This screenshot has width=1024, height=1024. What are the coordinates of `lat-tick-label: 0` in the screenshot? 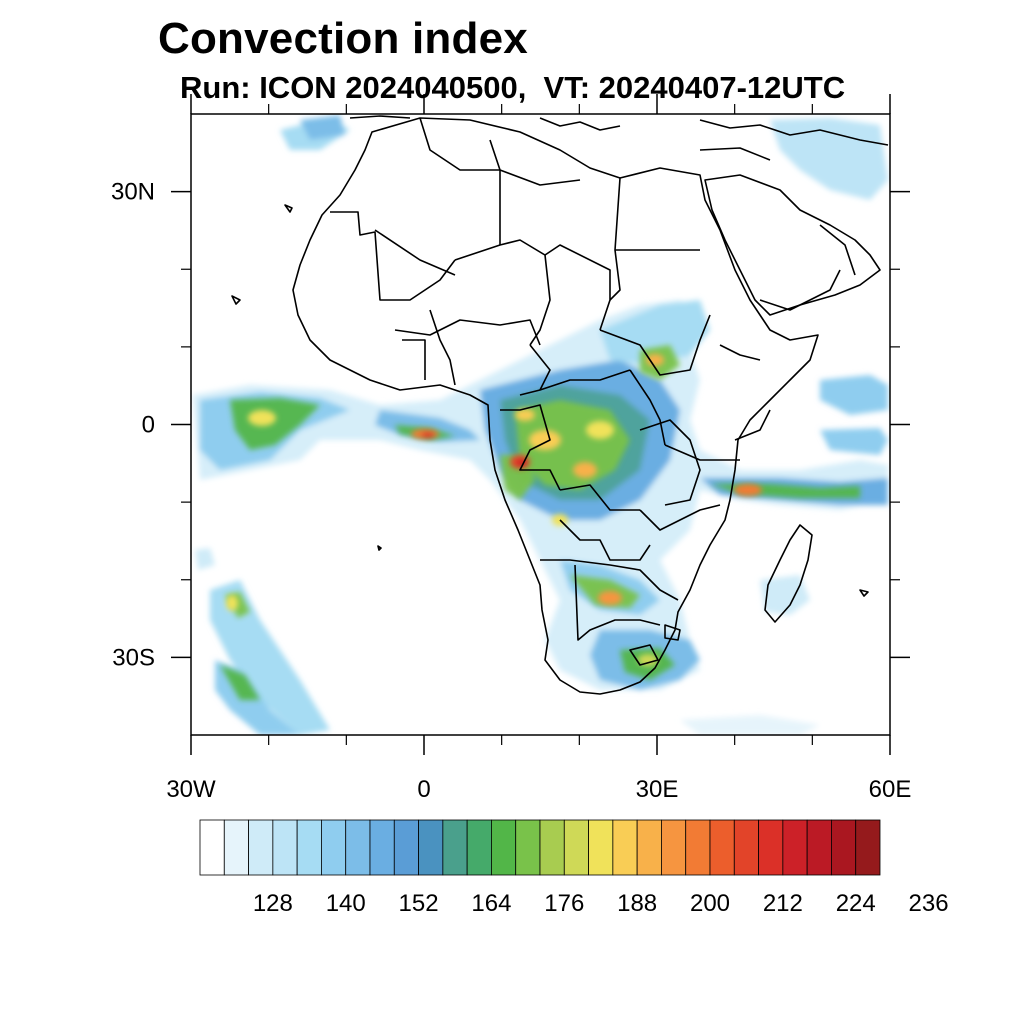 It's located at (148, 425).